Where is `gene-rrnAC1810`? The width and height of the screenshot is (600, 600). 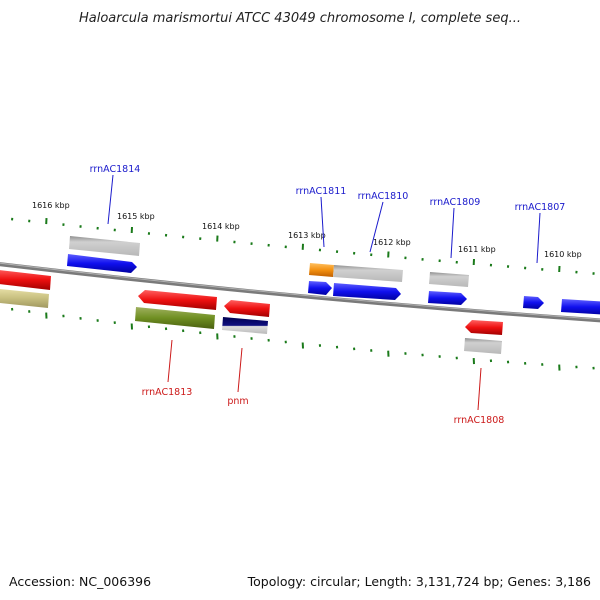 gene-rrnAC1810 is located at coordinates (367, 291).